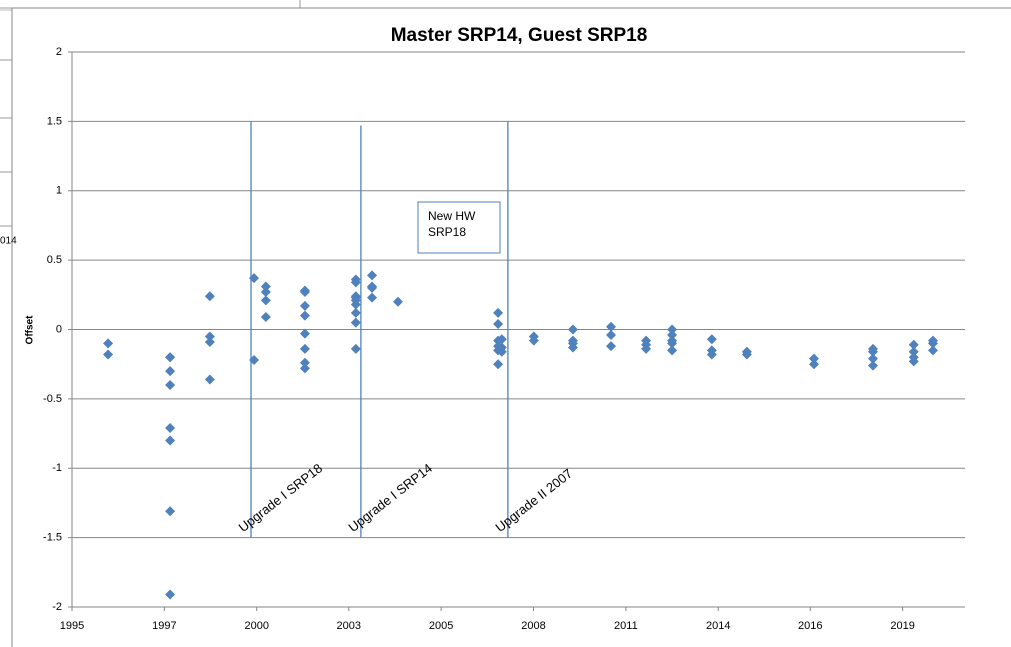  I want to click on chart-title: Master SRP14, Guest SRP18, so click(519, 35).